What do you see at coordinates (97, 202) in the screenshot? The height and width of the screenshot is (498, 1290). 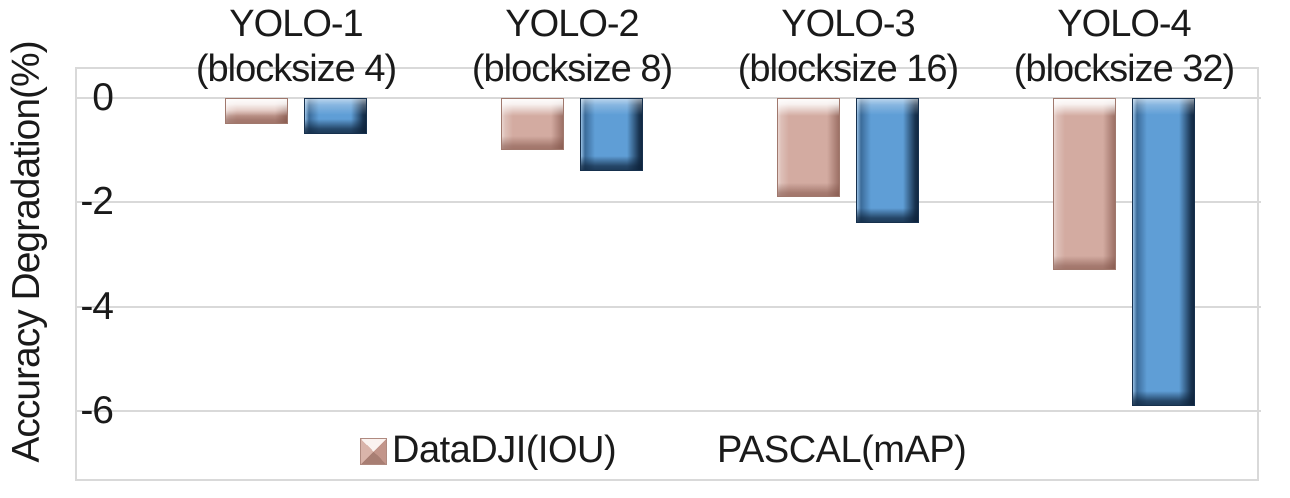 I see `y-tick-label--2: -2` at bounding box center [97, 202].